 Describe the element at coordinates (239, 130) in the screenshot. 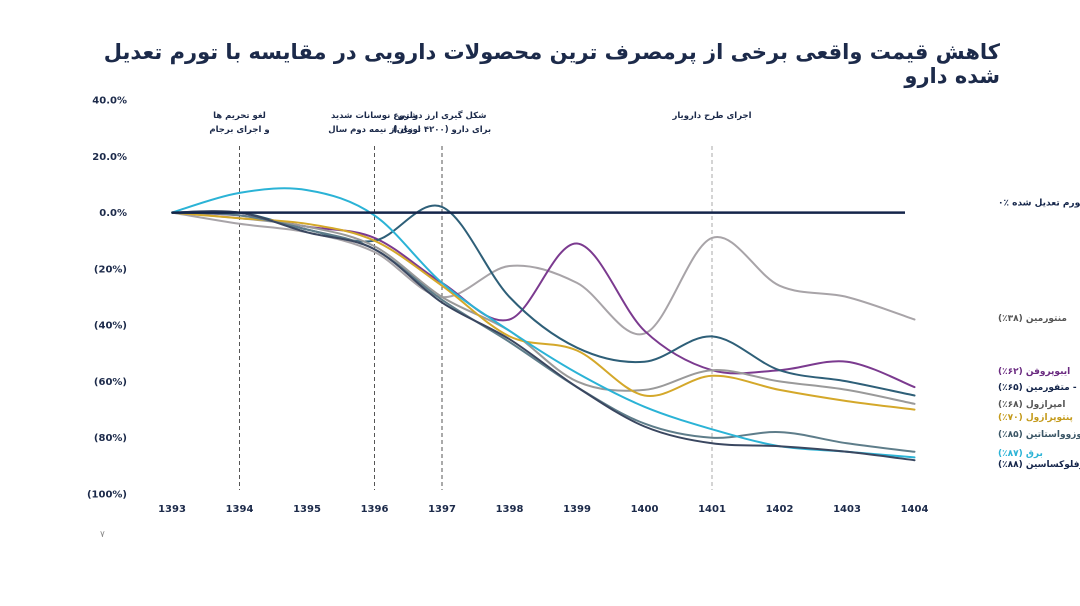

I see `annotation-text: و اجرای برجام` at that location.